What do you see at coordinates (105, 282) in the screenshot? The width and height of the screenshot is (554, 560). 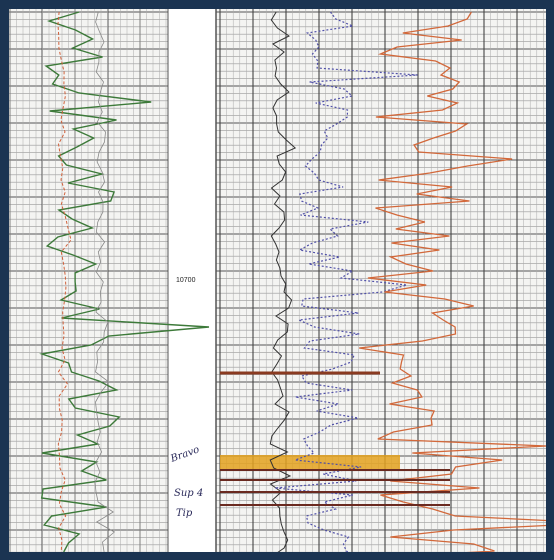 I see `caliper-curve` at bounding box center [105, 282].